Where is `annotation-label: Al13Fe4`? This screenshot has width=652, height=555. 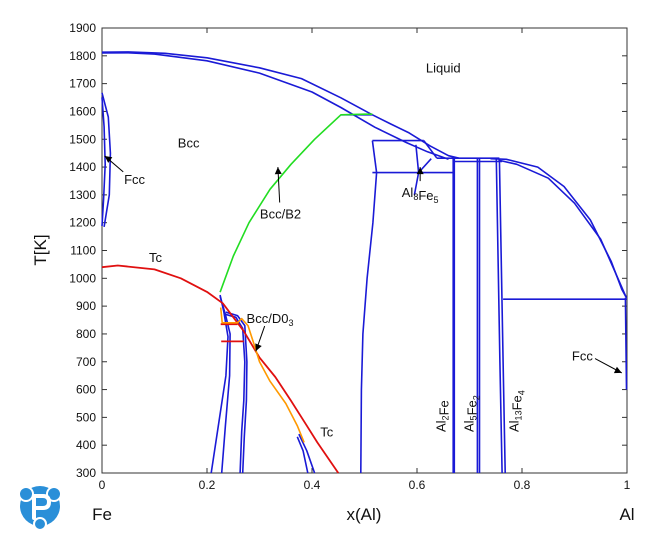 annotation-label: Al13Fe4 is located at coordinates (517, 411).